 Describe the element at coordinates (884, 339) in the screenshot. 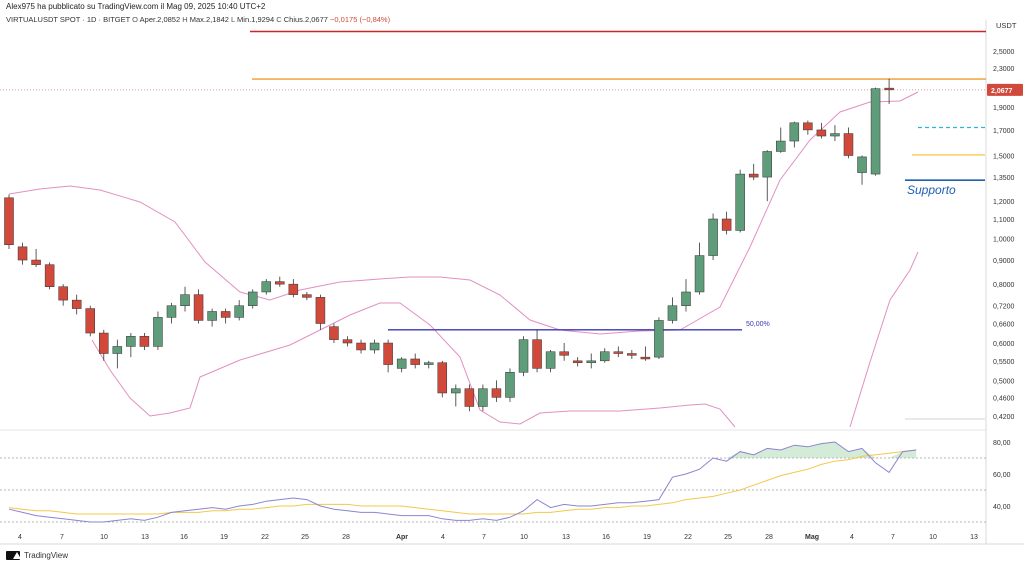

I see `bollinger-lower-band-recent` at that location.